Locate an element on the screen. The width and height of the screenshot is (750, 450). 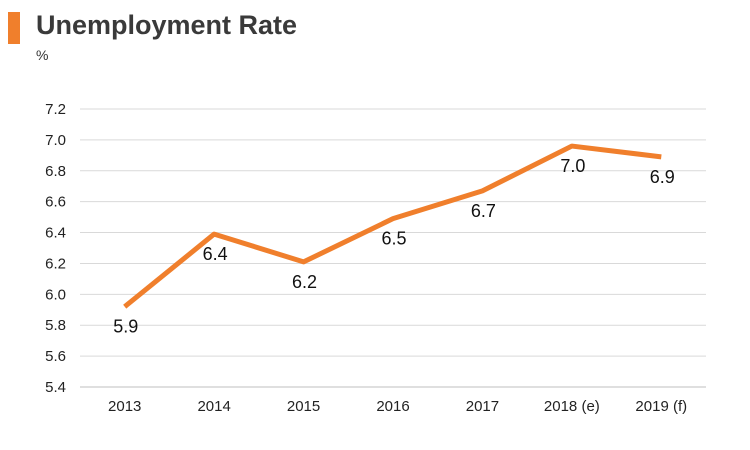
y-tick-label: 6.8 is located at coordinates (55, 171).